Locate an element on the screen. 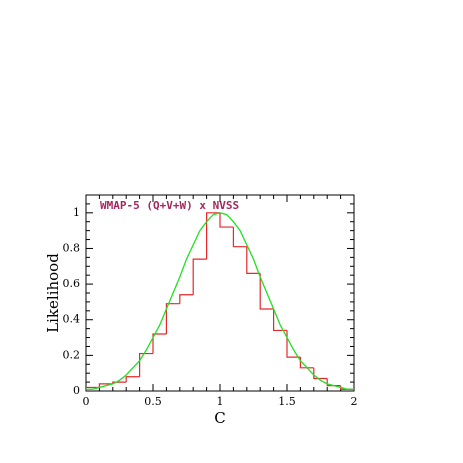 The height and width of the screenshot is (463, 463). x-tick-label: 1.5 is located at coordinates (287, 401).